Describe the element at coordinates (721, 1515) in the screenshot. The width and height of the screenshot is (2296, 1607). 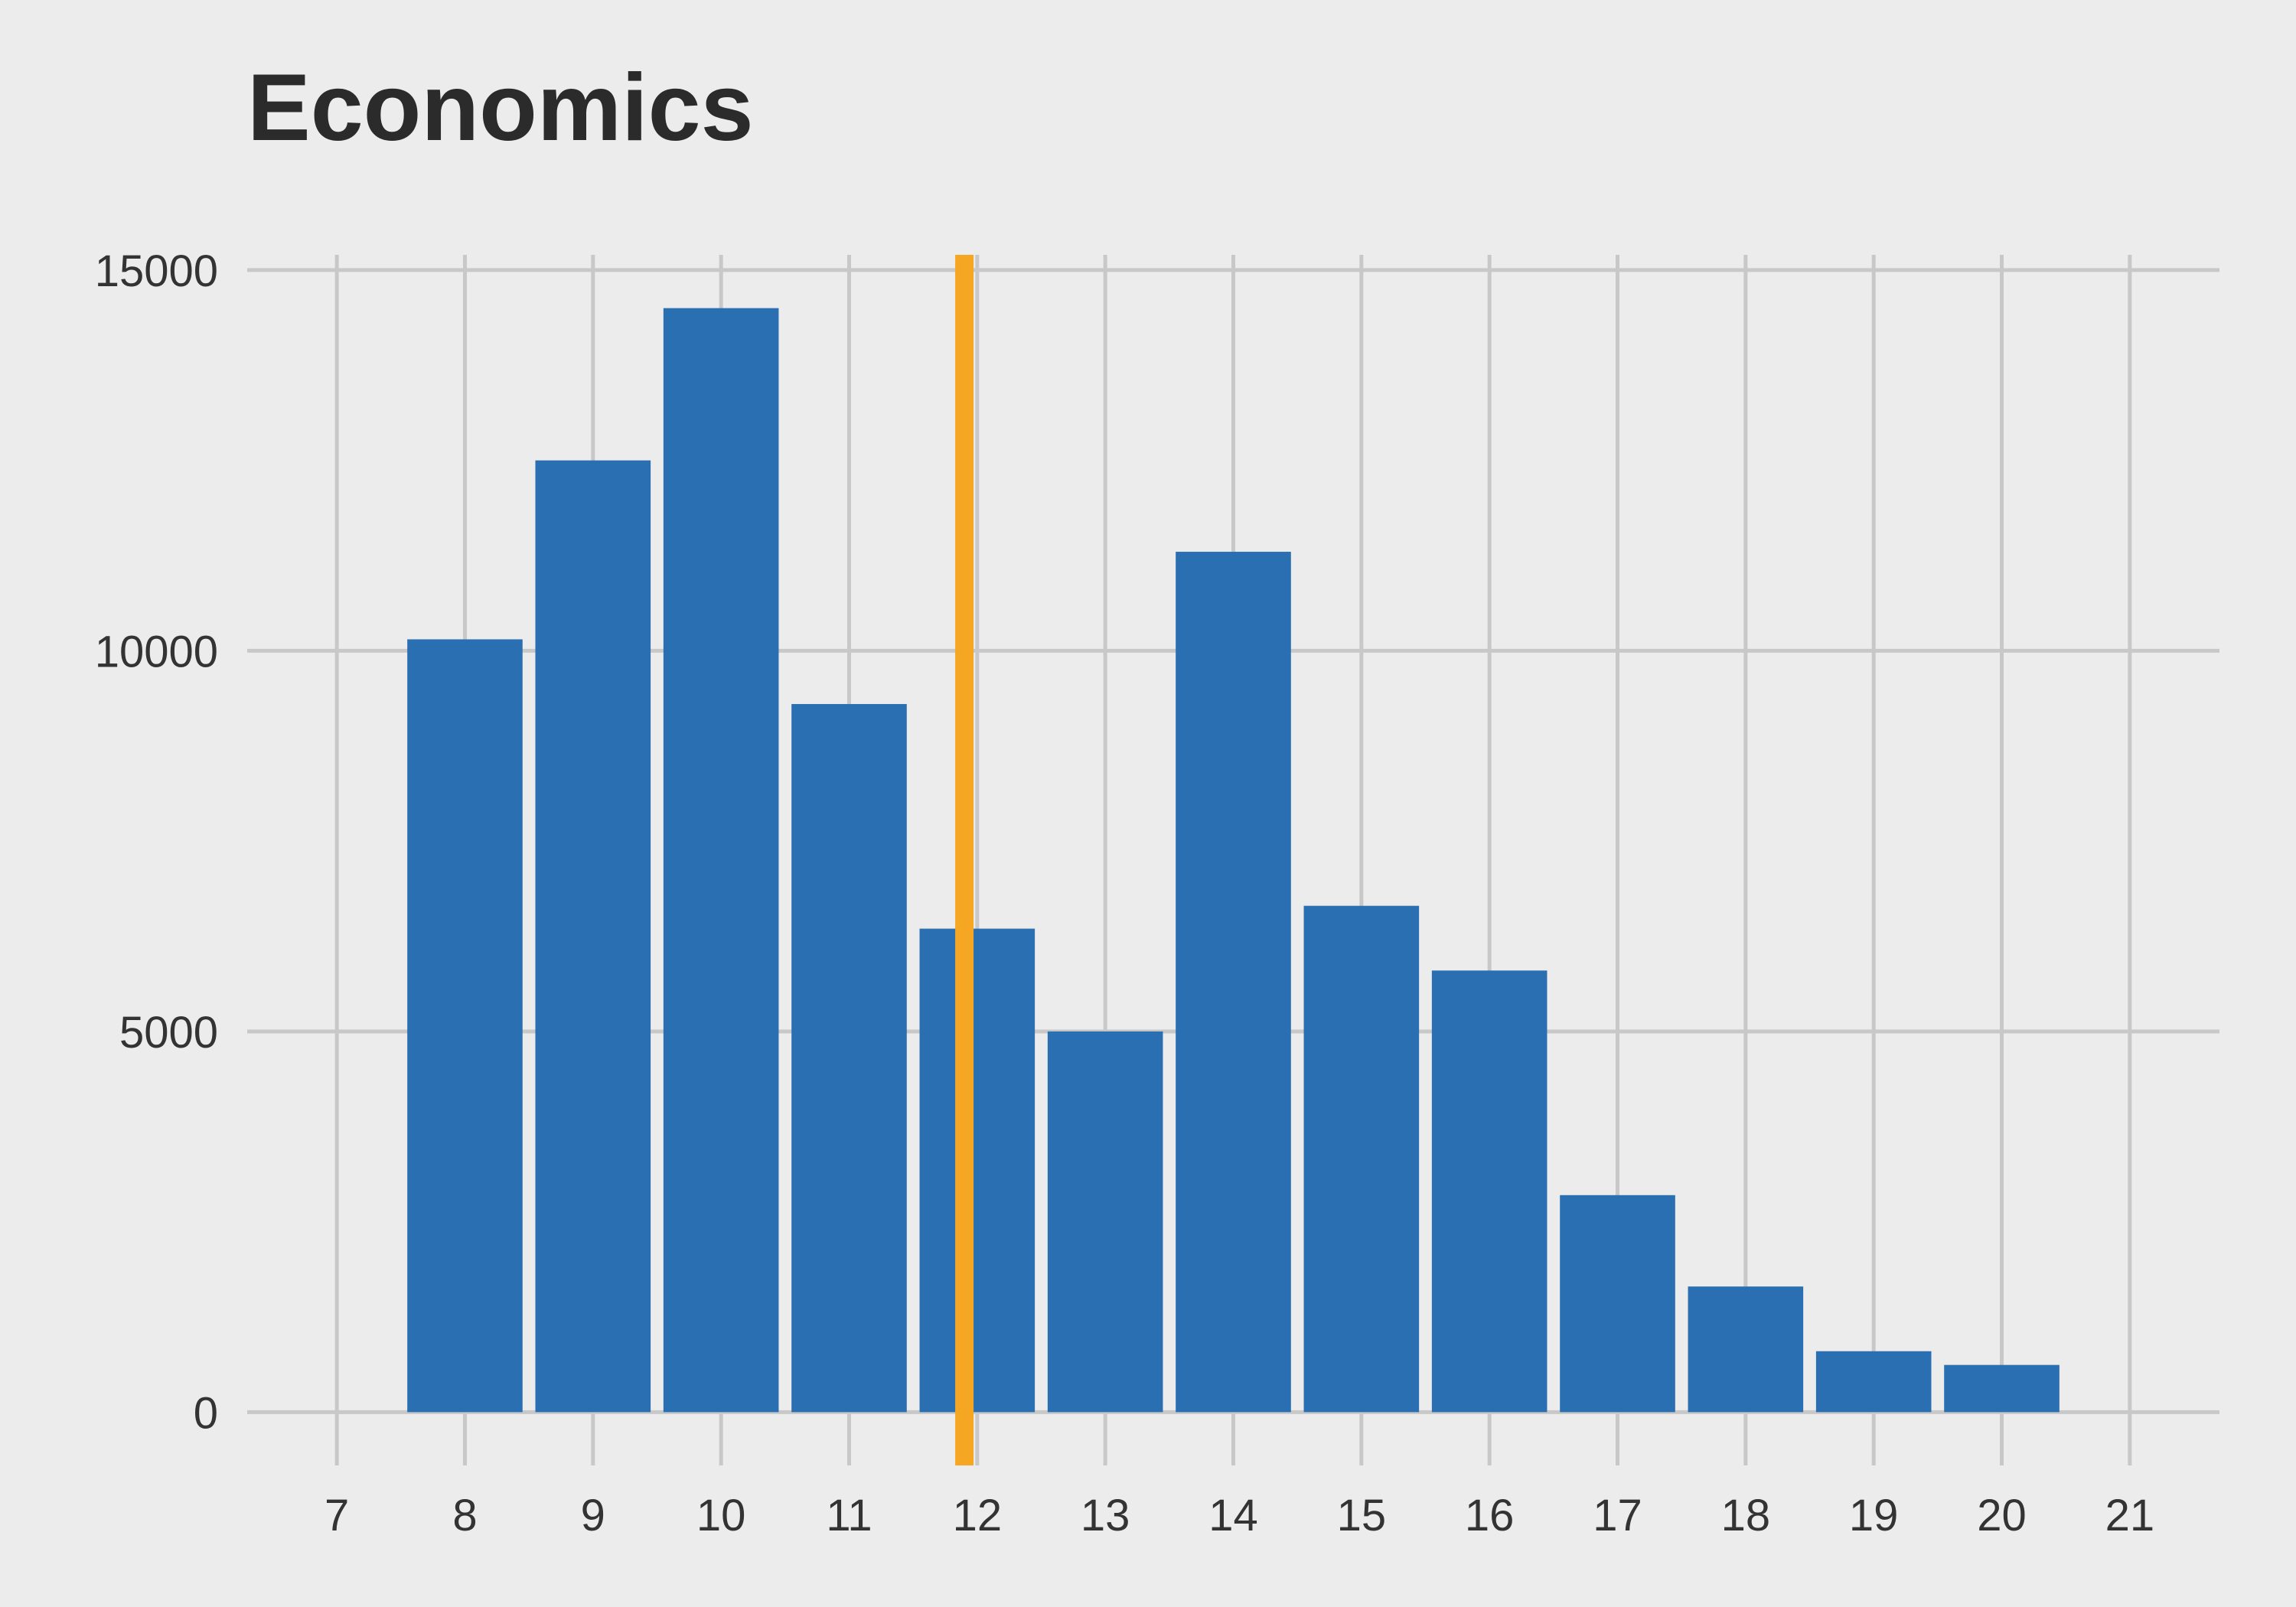
I see `x-tick-label: 10` at that location.